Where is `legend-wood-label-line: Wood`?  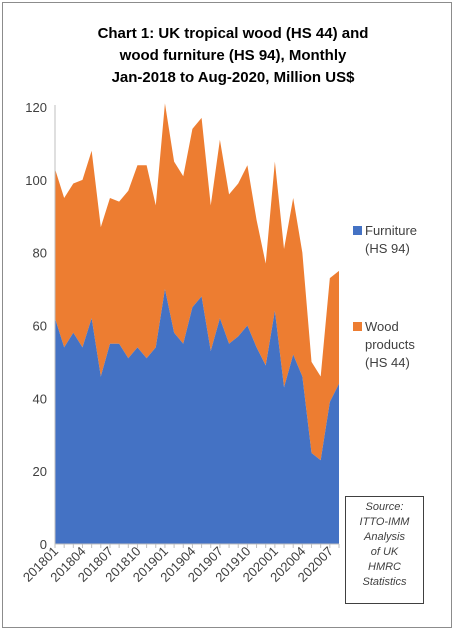
legend-wood-label-line: Wood is located at coordinates (382, 326).